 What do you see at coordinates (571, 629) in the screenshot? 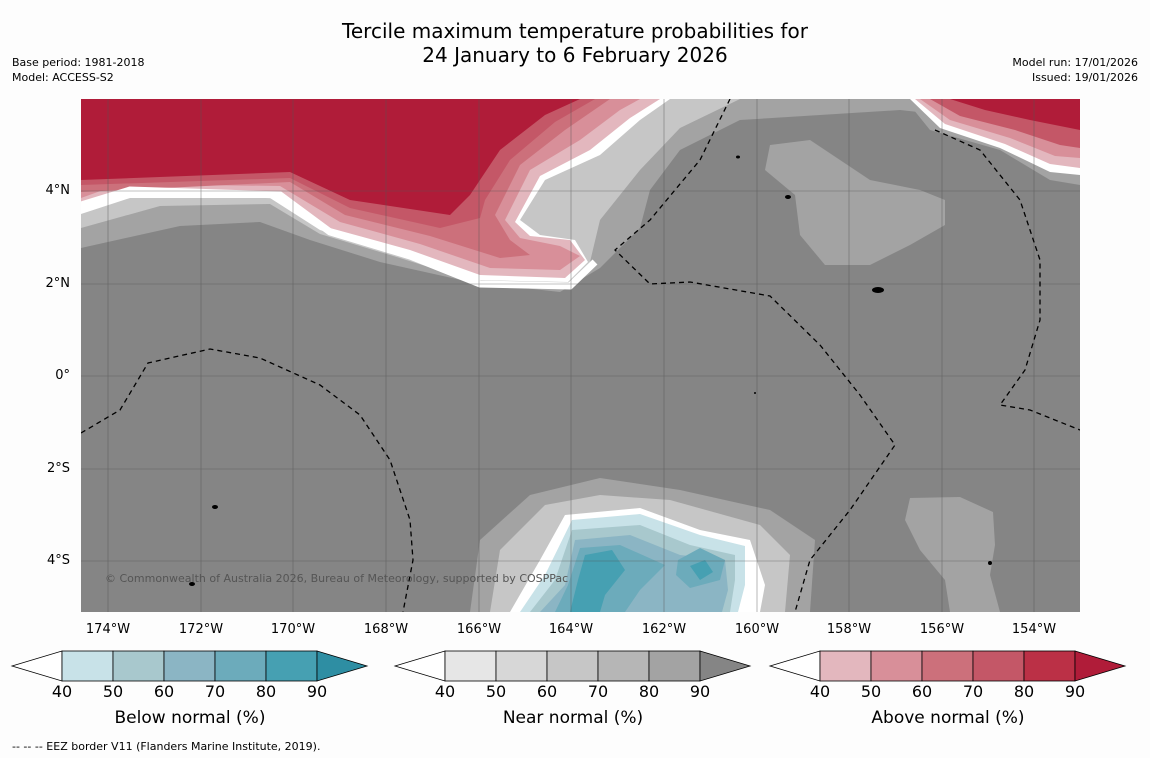
I see `lon-label-164w: 164°W` at bounding box center [571, 629].